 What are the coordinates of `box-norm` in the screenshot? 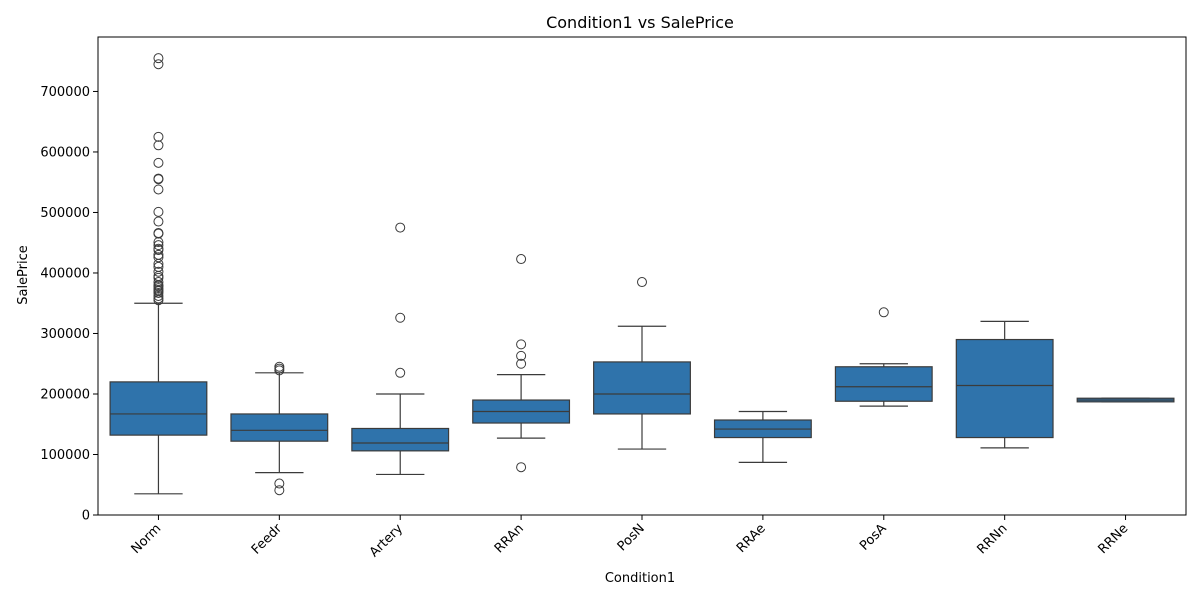 It's located at (158, 274).